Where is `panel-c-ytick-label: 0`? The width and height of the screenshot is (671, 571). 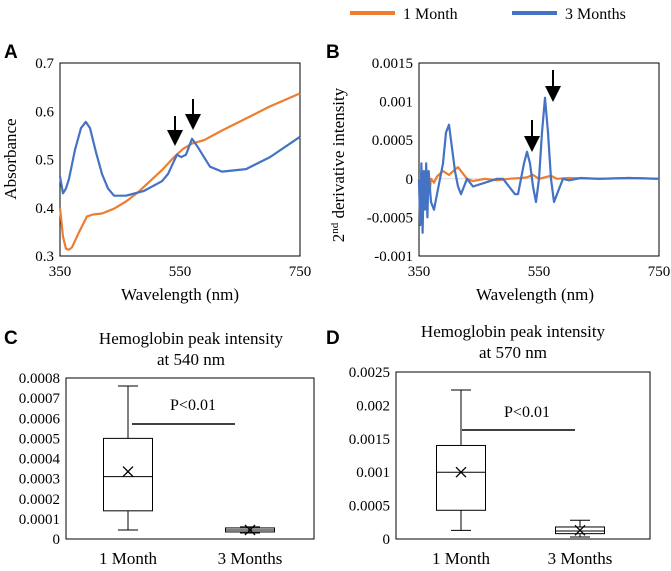 panel-c-ytick-label: 0 is located at coordinates (57, 540).